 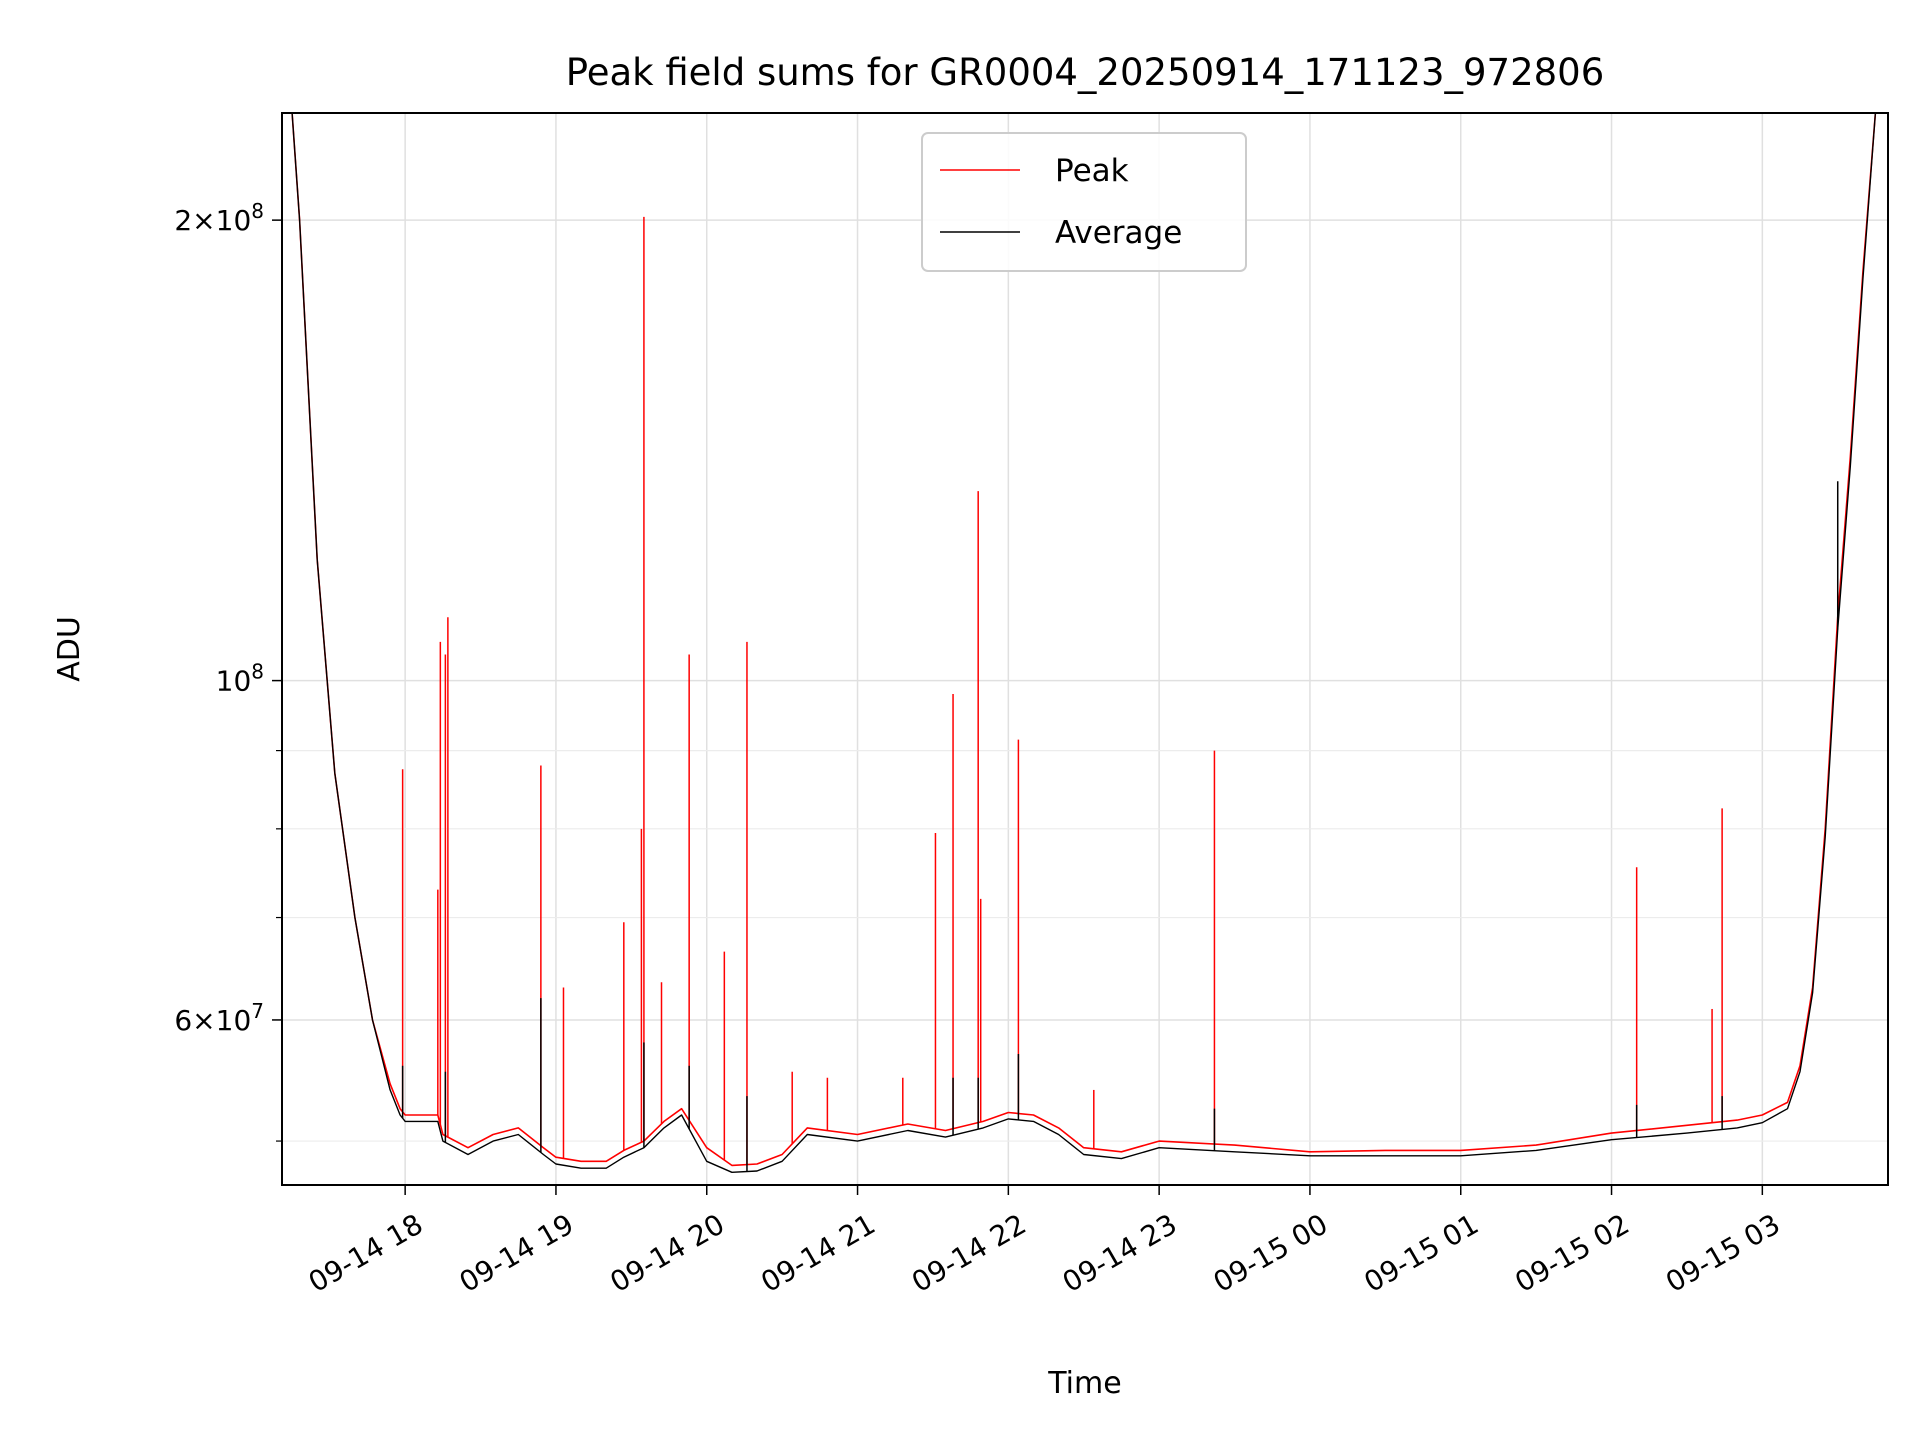 I want to click on legend-box, so click(x=1084, y=202).